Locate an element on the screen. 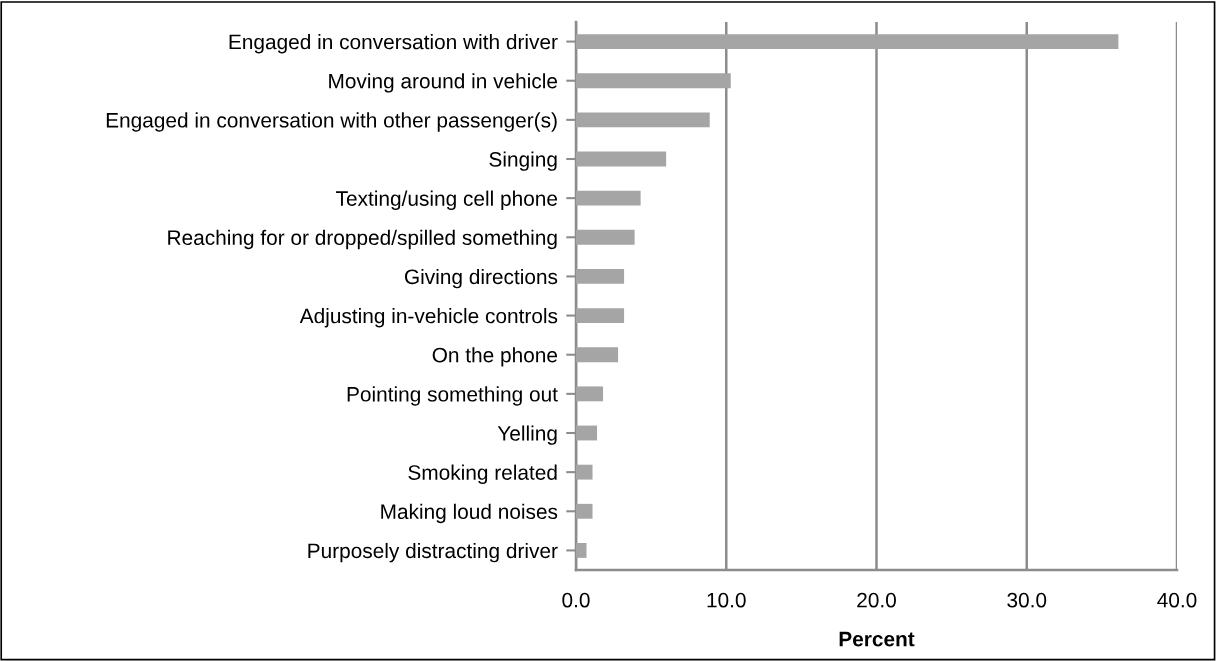 The image size is (1217, 661). y-tick-label: Adjusting in-vehicle controls is located at coordinates (428, 318).